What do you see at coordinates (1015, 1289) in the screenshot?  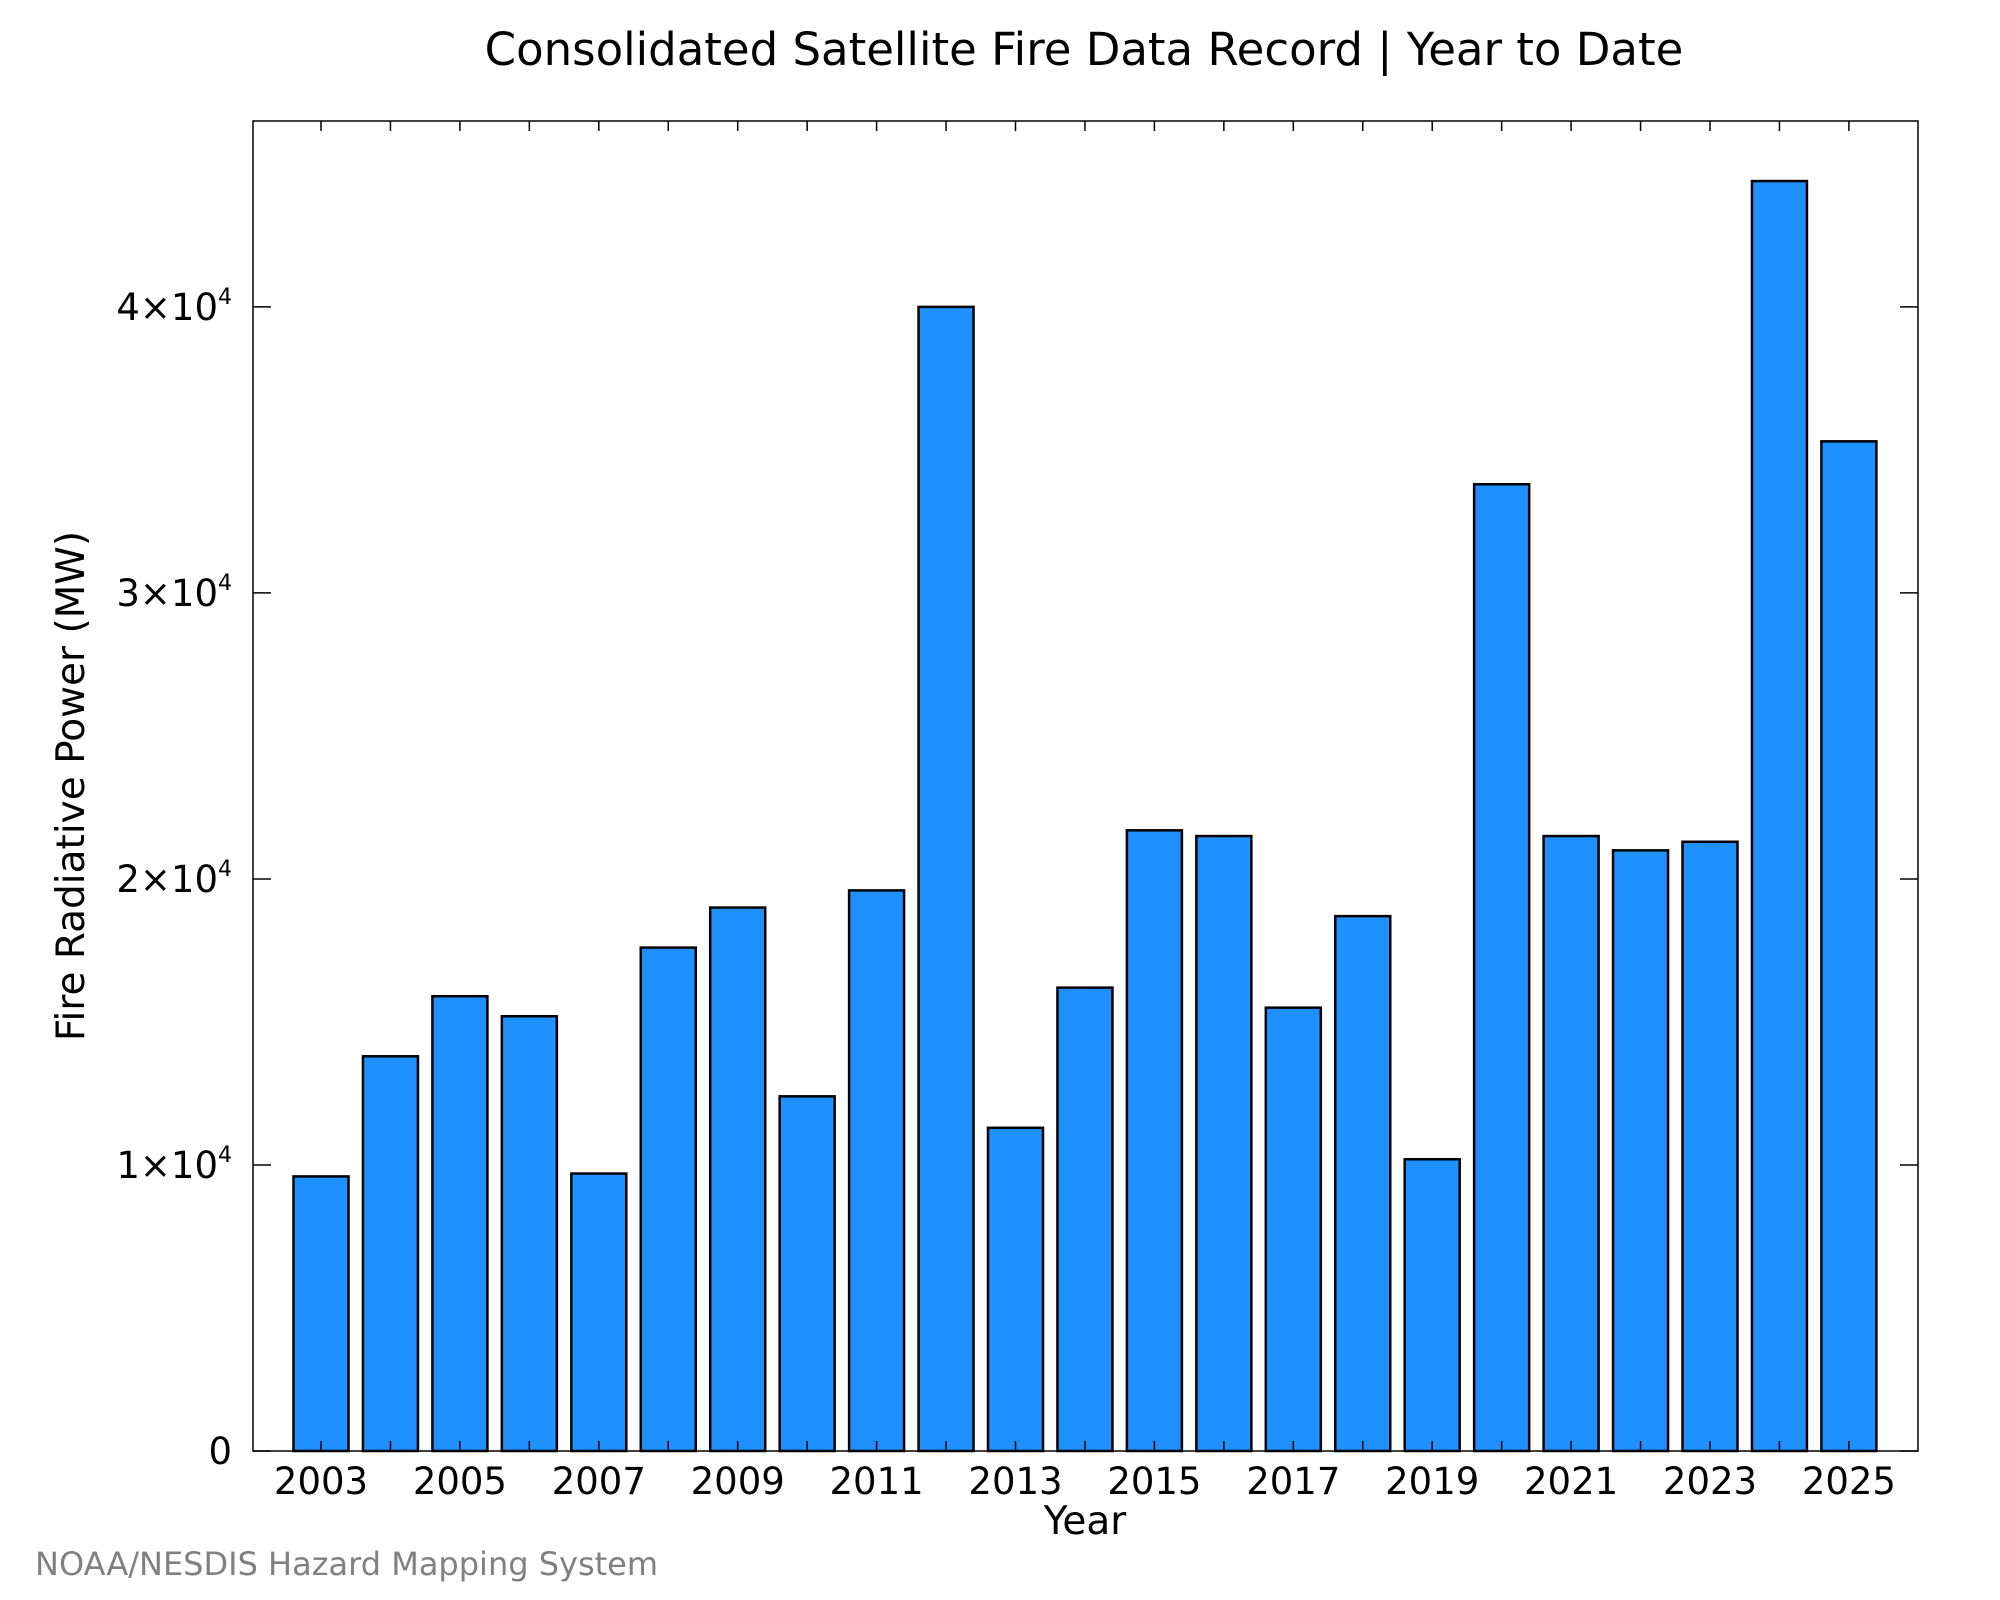 I see `bar-2013` at bounding box center [1015, 1289].